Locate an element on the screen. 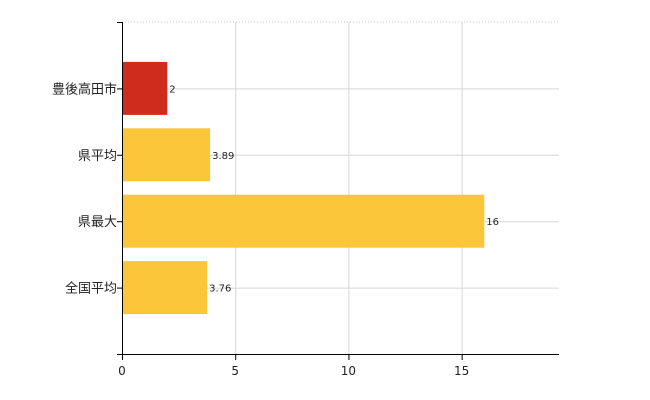 The height and width of the screenshot is (400, 650). data-label: 3.89 is located at coordinates (223, 156).